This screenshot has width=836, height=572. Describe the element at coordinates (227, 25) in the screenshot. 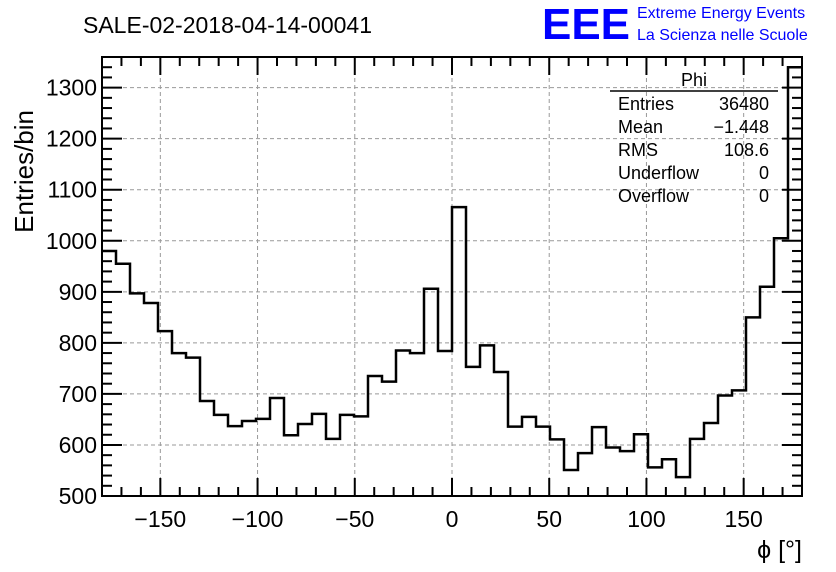

I see `chart-title: SALE-02-2018-04-14-00041` at that location.